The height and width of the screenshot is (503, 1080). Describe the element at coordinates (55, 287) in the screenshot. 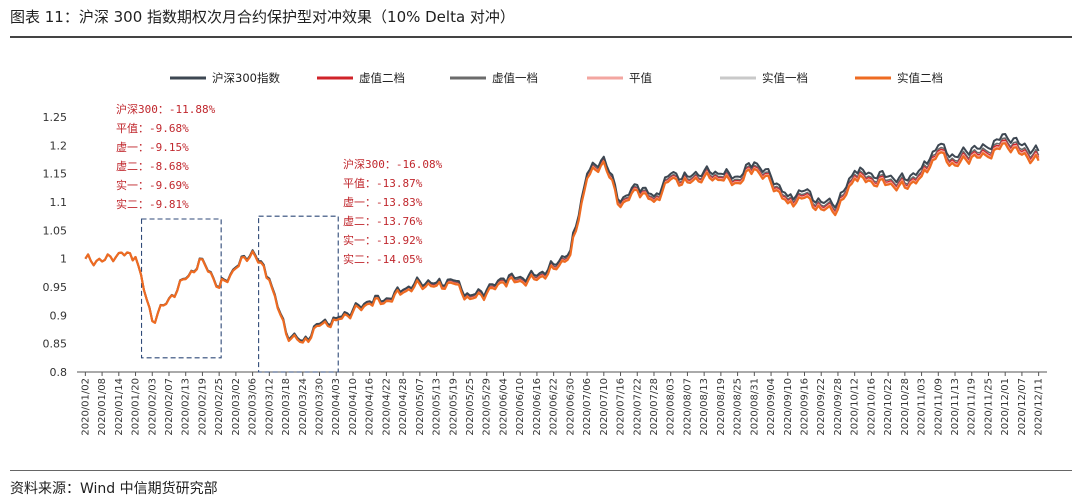

I see `y-tick-label: 0.95` at that location.